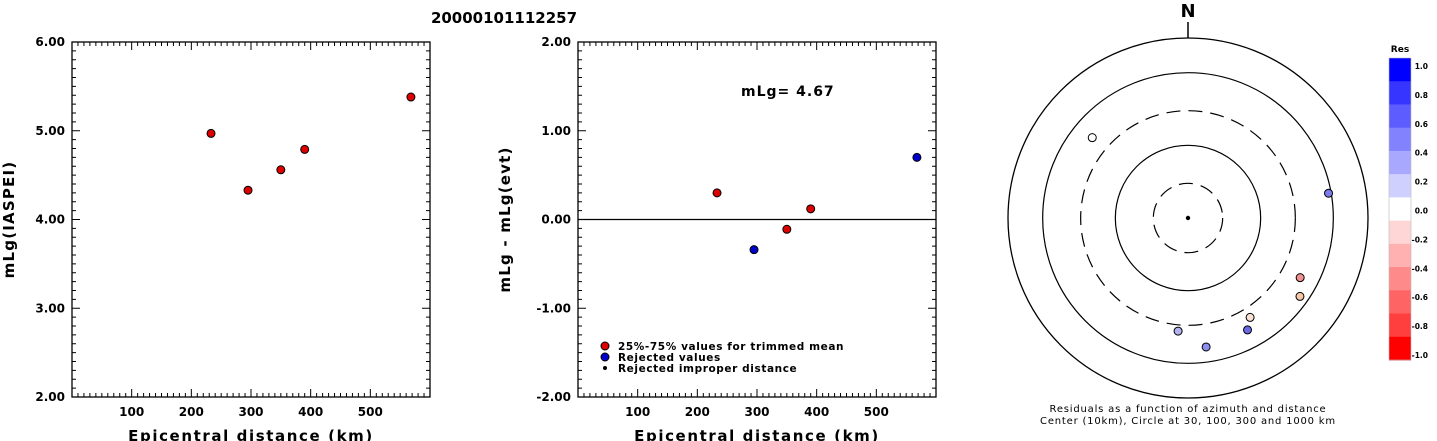 Image resolution: width=1437 pixels, height=441 pixels. Describe the element at coordinates (50, 308) in the screenshot. I see `y-tick-label: 3.00` at that location.